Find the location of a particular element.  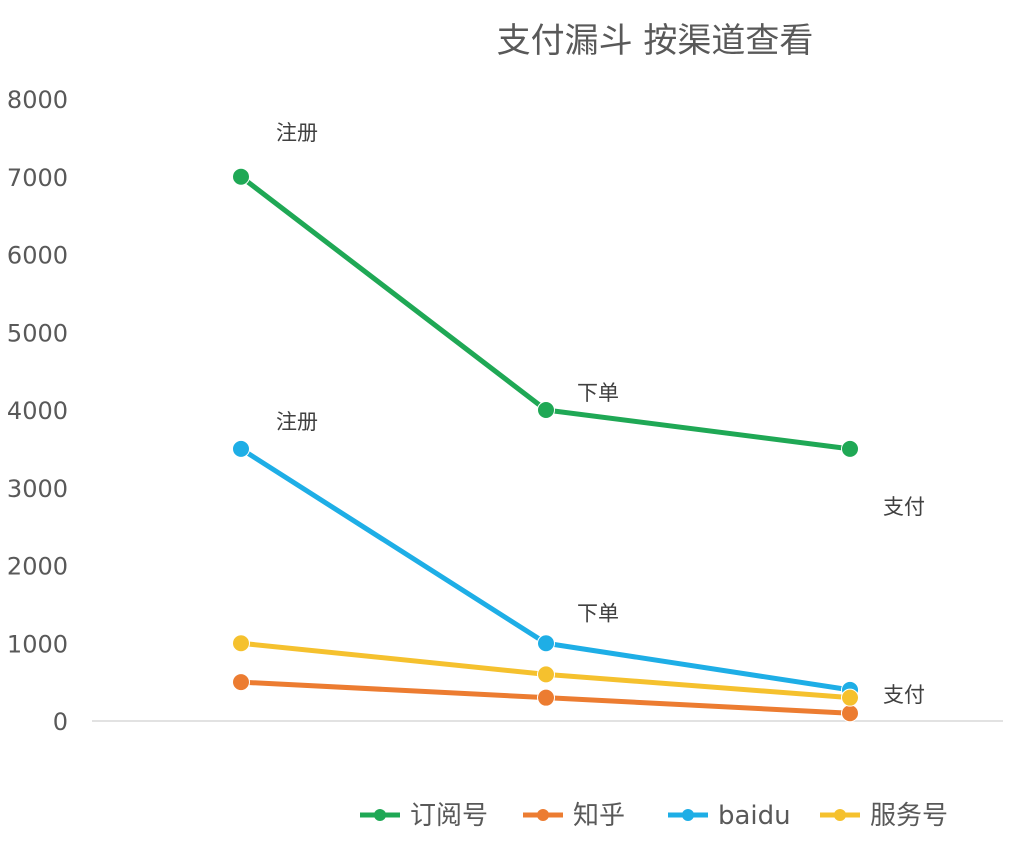

legend-label: 知乎 is located at coordinates (599, 816).